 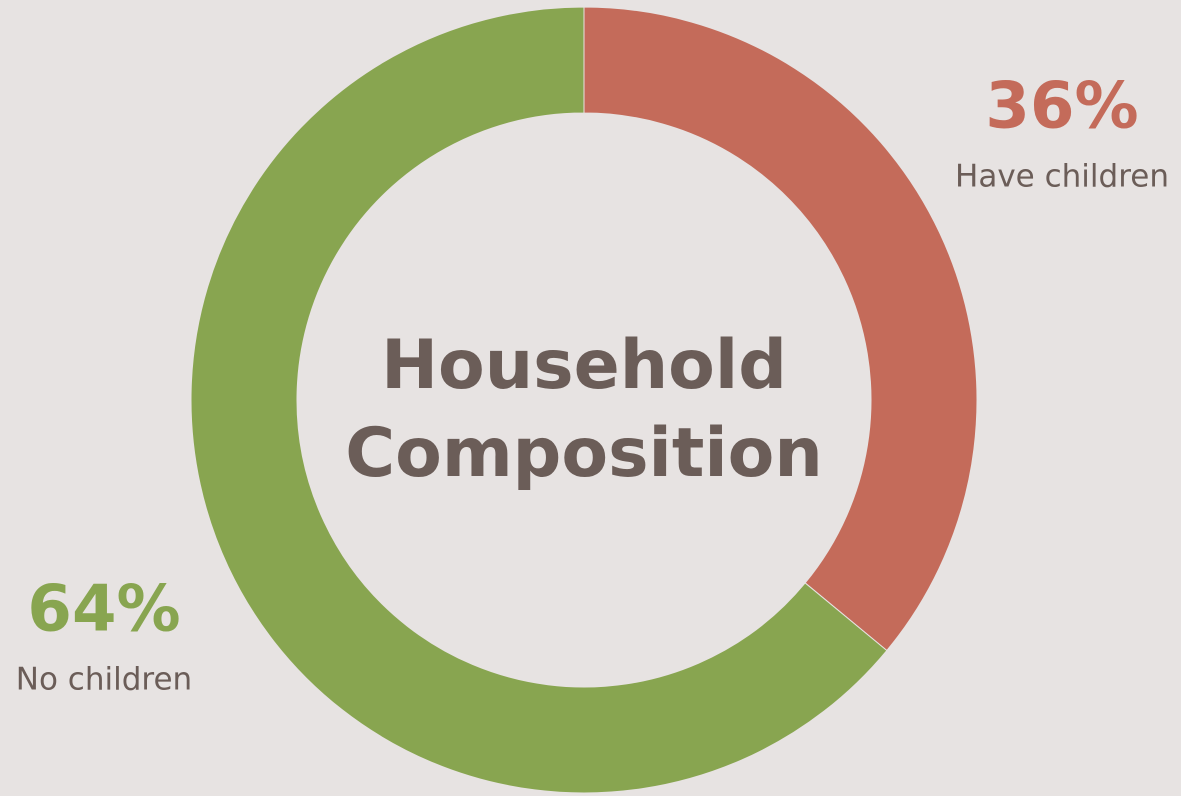 What do you see at coordinates (1062, 177) in the screenshot?
I see `category-label: Have children` at bounding box center [1062, 177].